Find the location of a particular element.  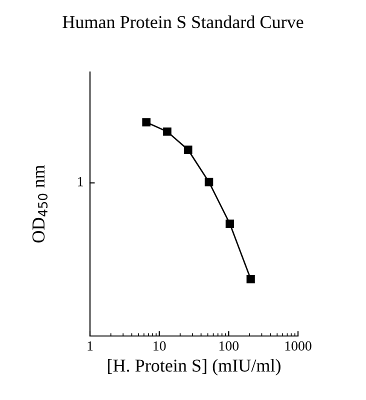

x-tick-label: 10 is located at coordinates (160, 346).